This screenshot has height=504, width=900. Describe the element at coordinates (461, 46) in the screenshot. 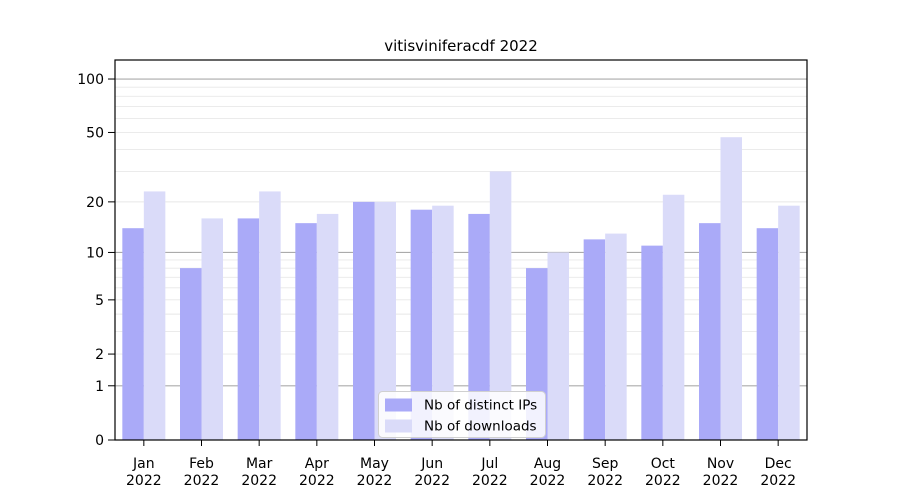

I see `chart-title: vitisviniferacdf 2022` at that location.